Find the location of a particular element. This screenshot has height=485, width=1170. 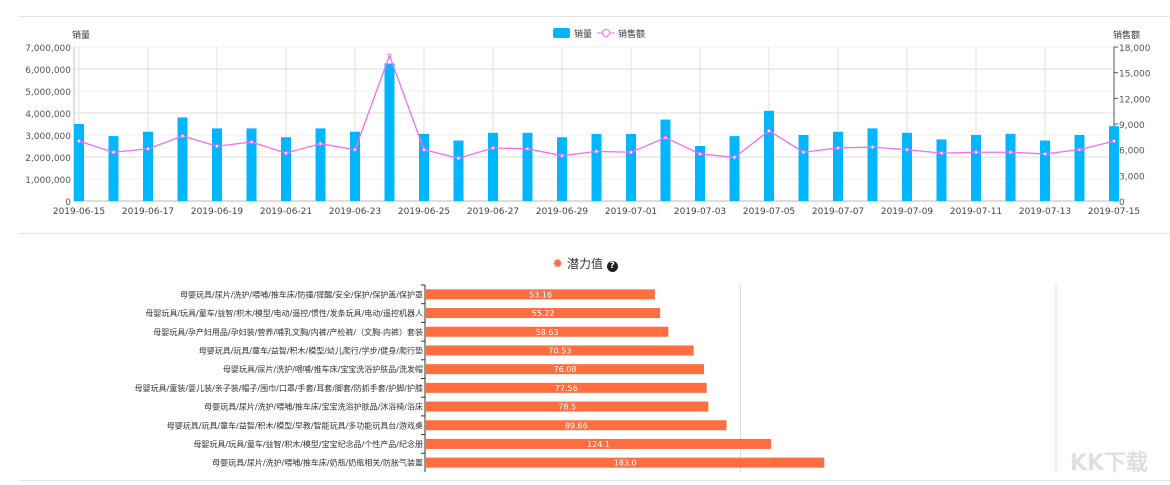

category-label: 母婴玩具/孕产妇用品/孕妇装/营养/哺乳文胸/内裤/产检裤/（文胸-内裤）套装 is located at coordinates (288, 332).